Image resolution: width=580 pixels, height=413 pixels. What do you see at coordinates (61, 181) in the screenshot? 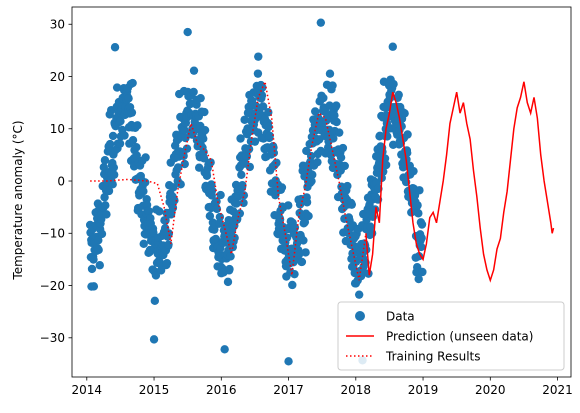
I see `y-tick-label: 0` at bounding box center [61, 181].